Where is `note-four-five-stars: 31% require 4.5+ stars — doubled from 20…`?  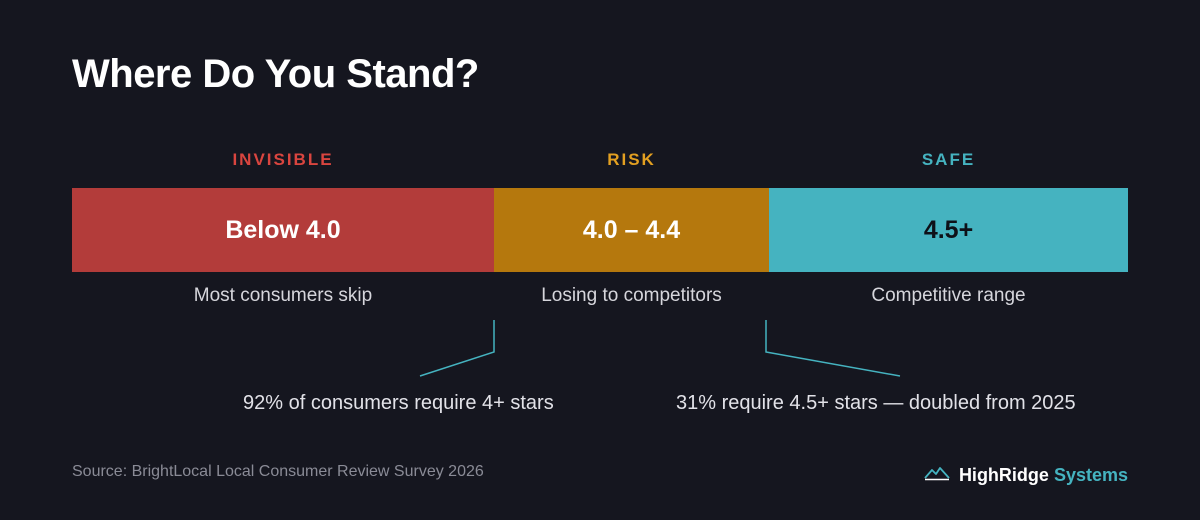
note-four-five-stars: 31% require 4.5+ stars — doubled from 20… is located at coordinates (876, 403).